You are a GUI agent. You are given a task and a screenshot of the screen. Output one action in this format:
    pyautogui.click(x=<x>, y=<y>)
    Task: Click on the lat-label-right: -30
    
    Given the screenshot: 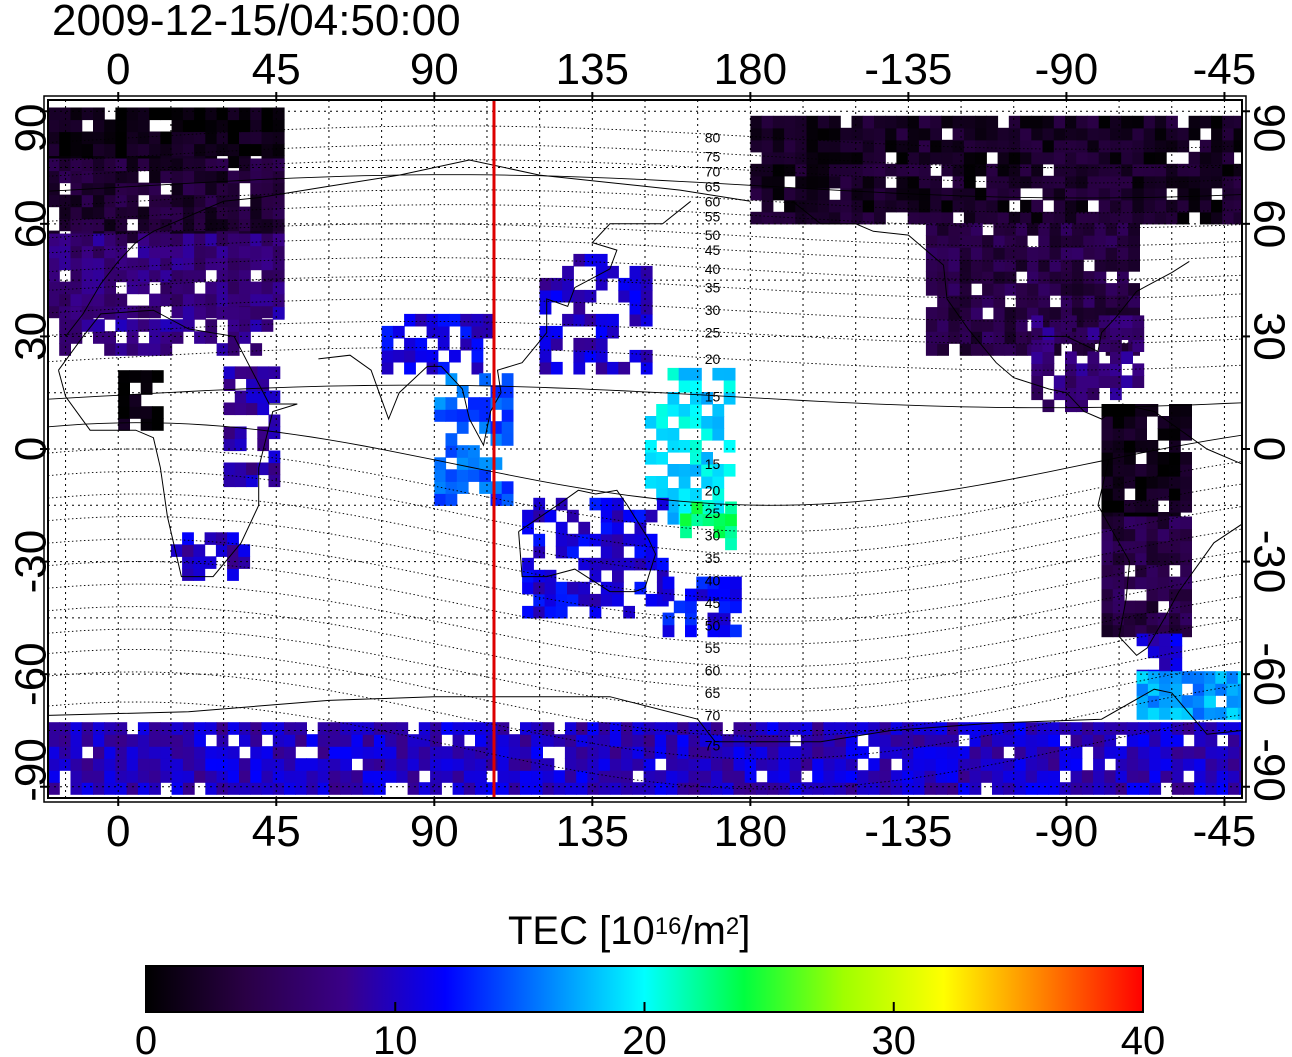 What is the action you would take?
    pyautogui.click(x=1268, y=562)
    